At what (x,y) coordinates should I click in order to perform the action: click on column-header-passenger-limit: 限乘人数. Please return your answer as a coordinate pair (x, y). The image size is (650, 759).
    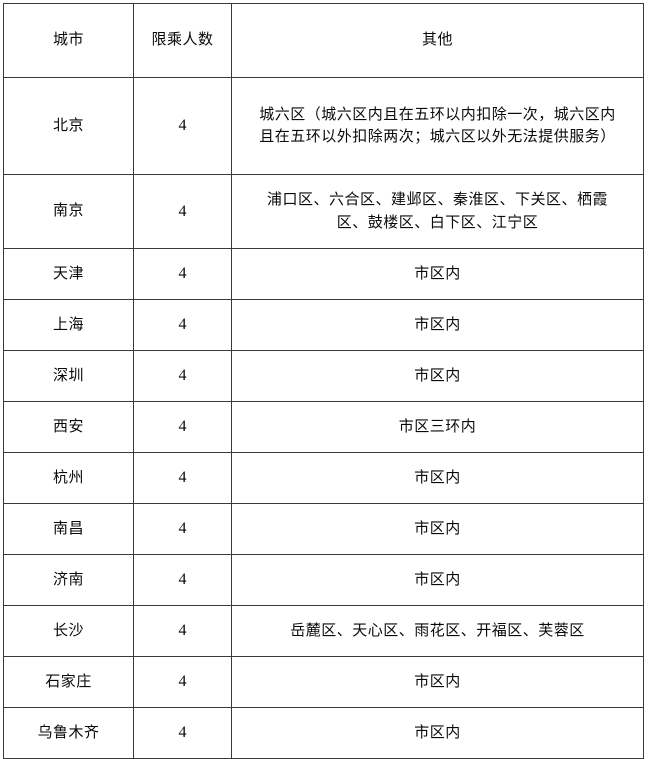
    Looking at the image, I should click on (182, 40).